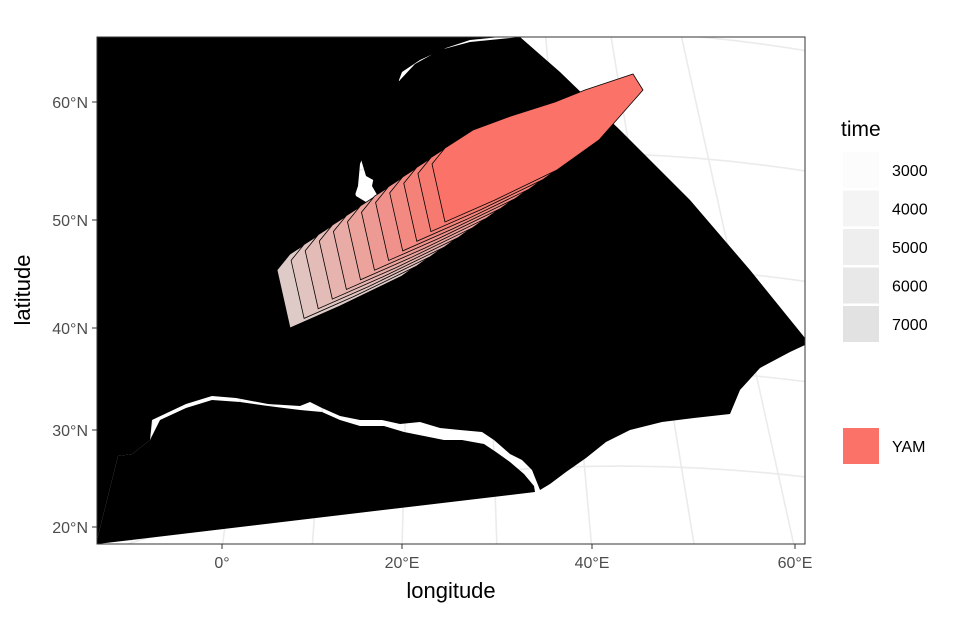 The width and height of the screenshot is (960, 640). Describe the element at coordinates (316, 472) in the screenshot. I see `land-africa-arabia` at that location.